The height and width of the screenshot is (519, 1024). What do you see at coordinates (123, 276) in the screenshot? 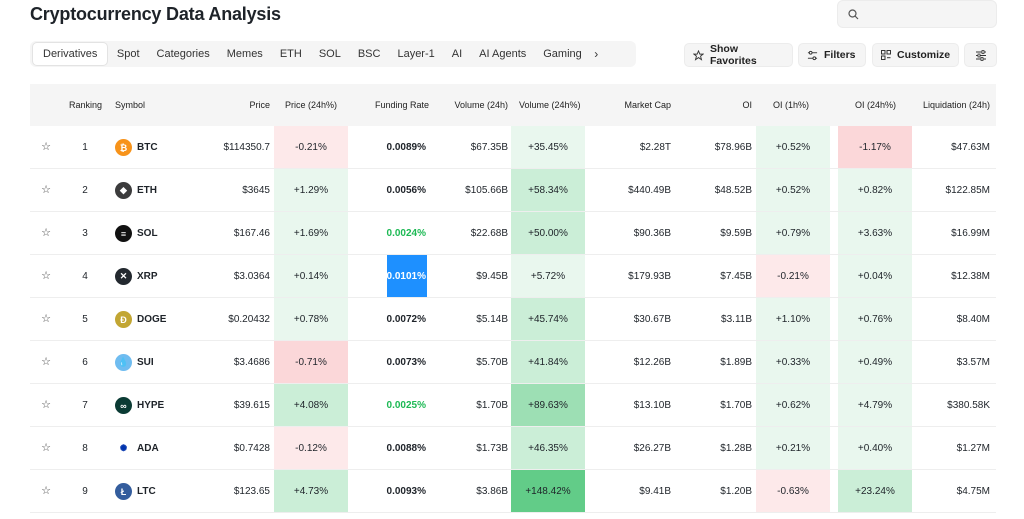
I see `xrp-icon: ✕` at bounding box center [123, 276].